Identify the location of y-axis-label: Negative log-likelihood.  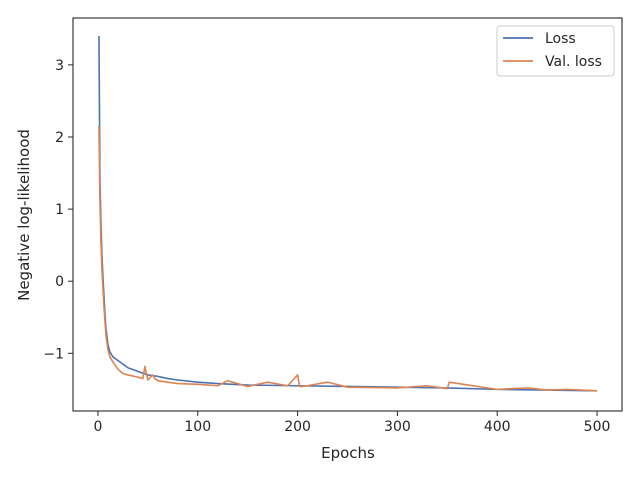
(24, 215).